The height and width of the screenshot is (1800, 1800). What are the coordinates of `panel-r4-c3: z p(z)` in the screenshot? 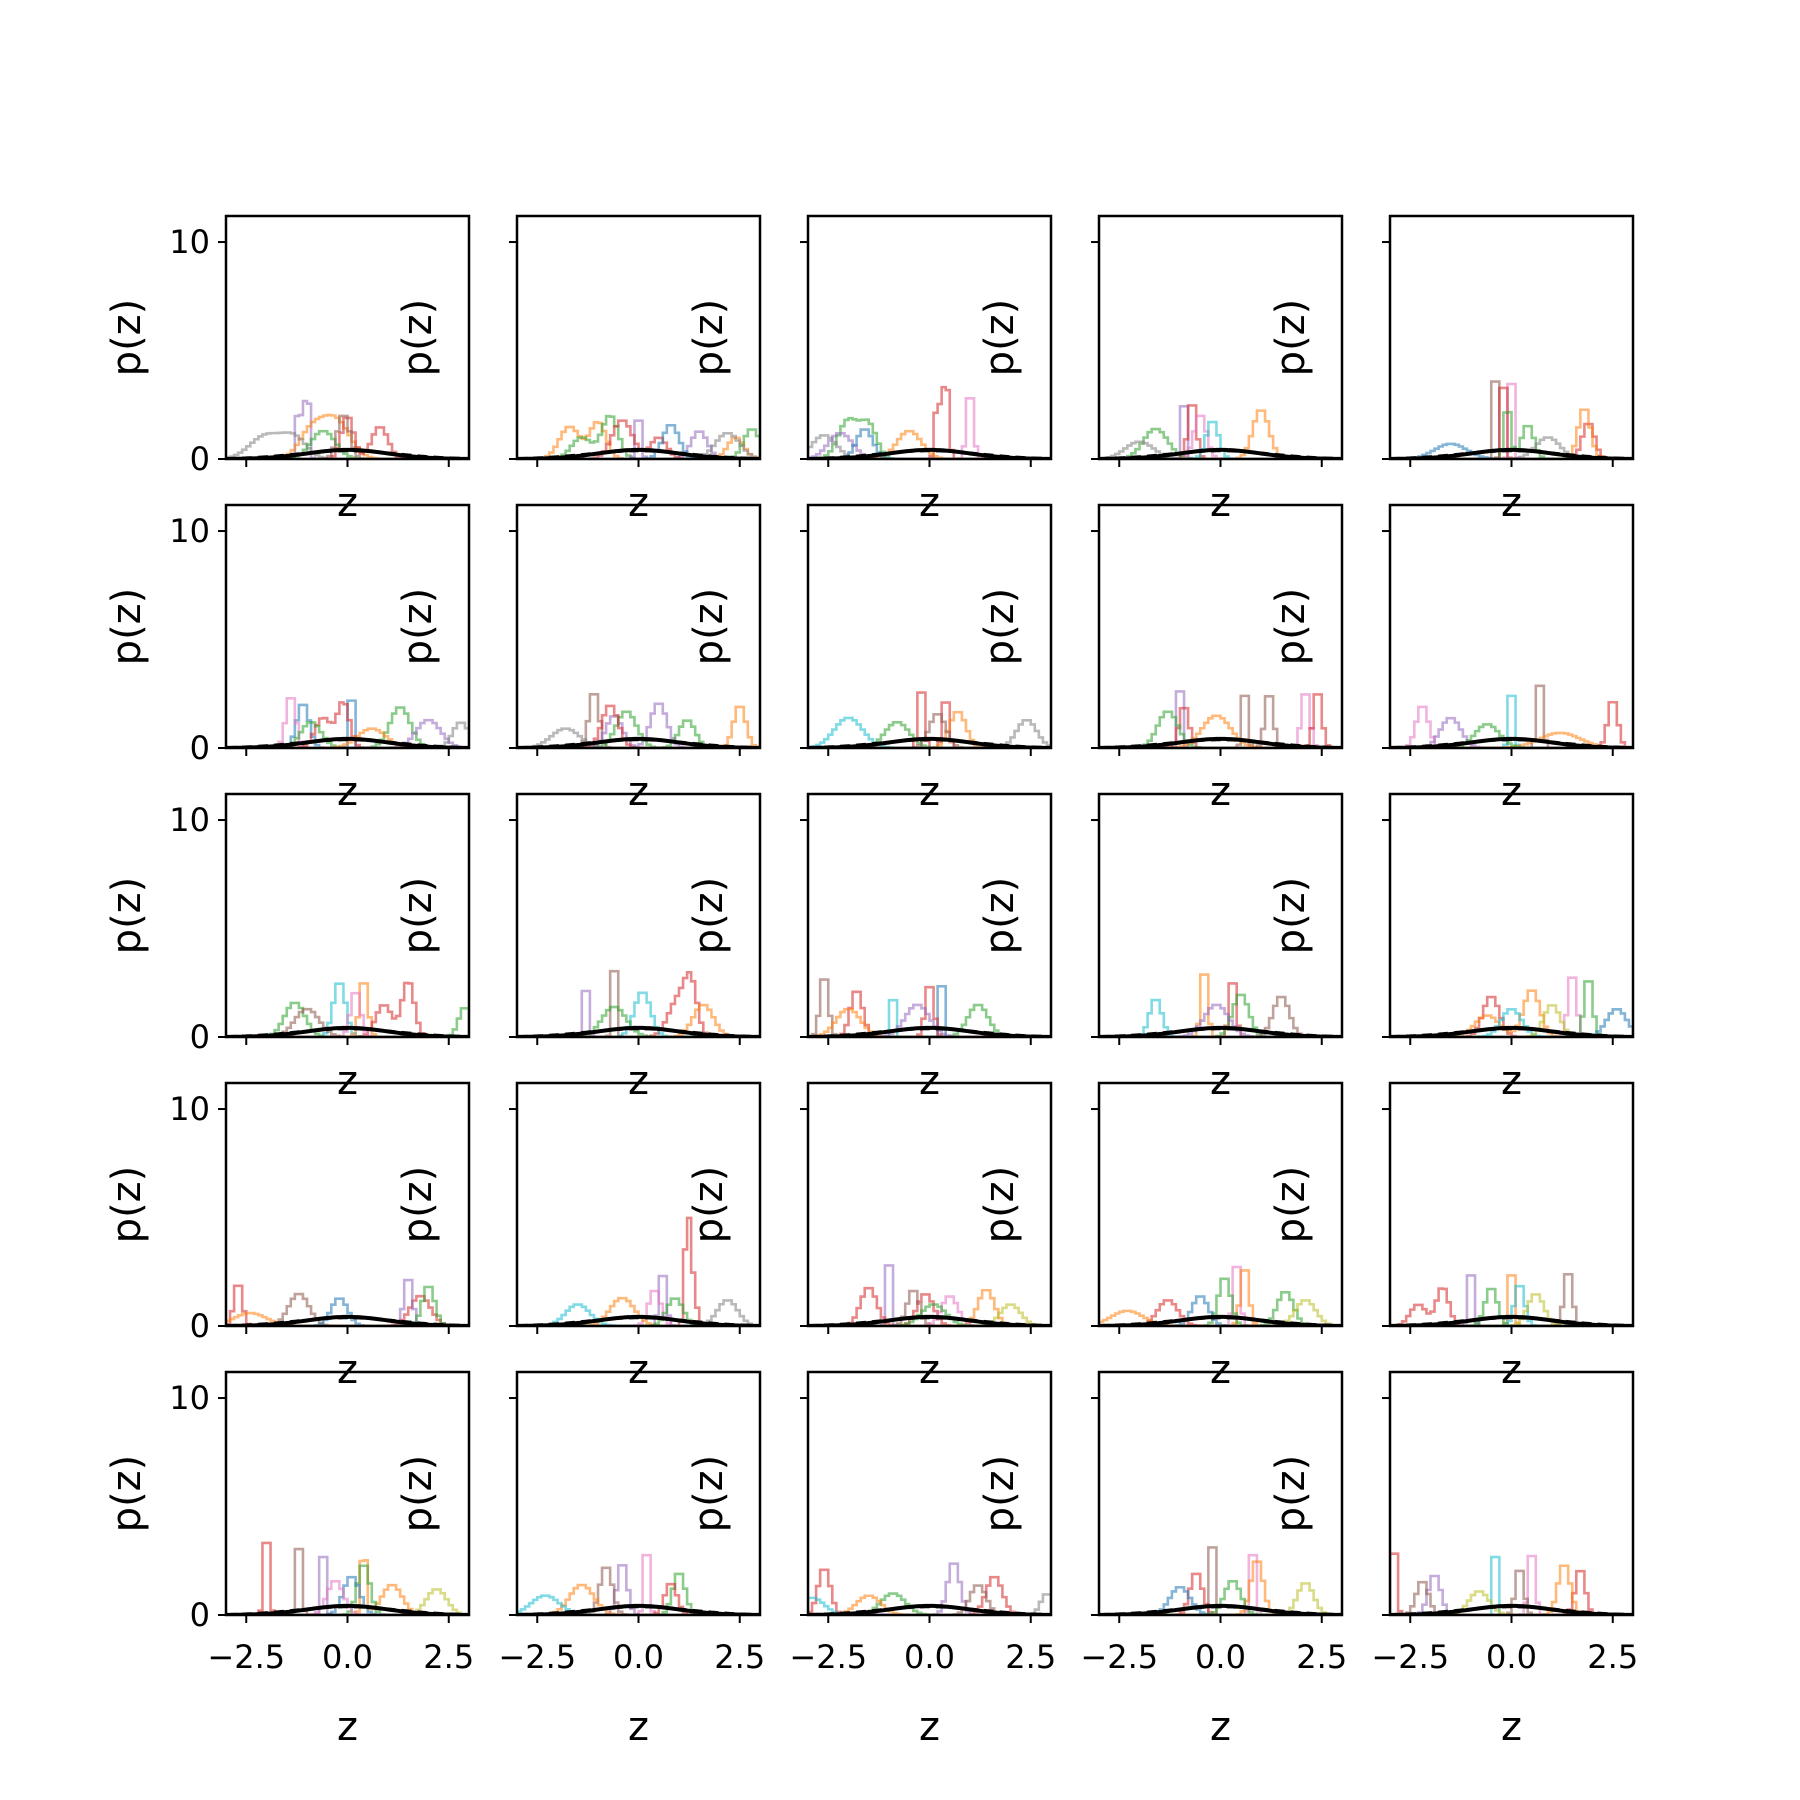 It's located at (869, 1237).